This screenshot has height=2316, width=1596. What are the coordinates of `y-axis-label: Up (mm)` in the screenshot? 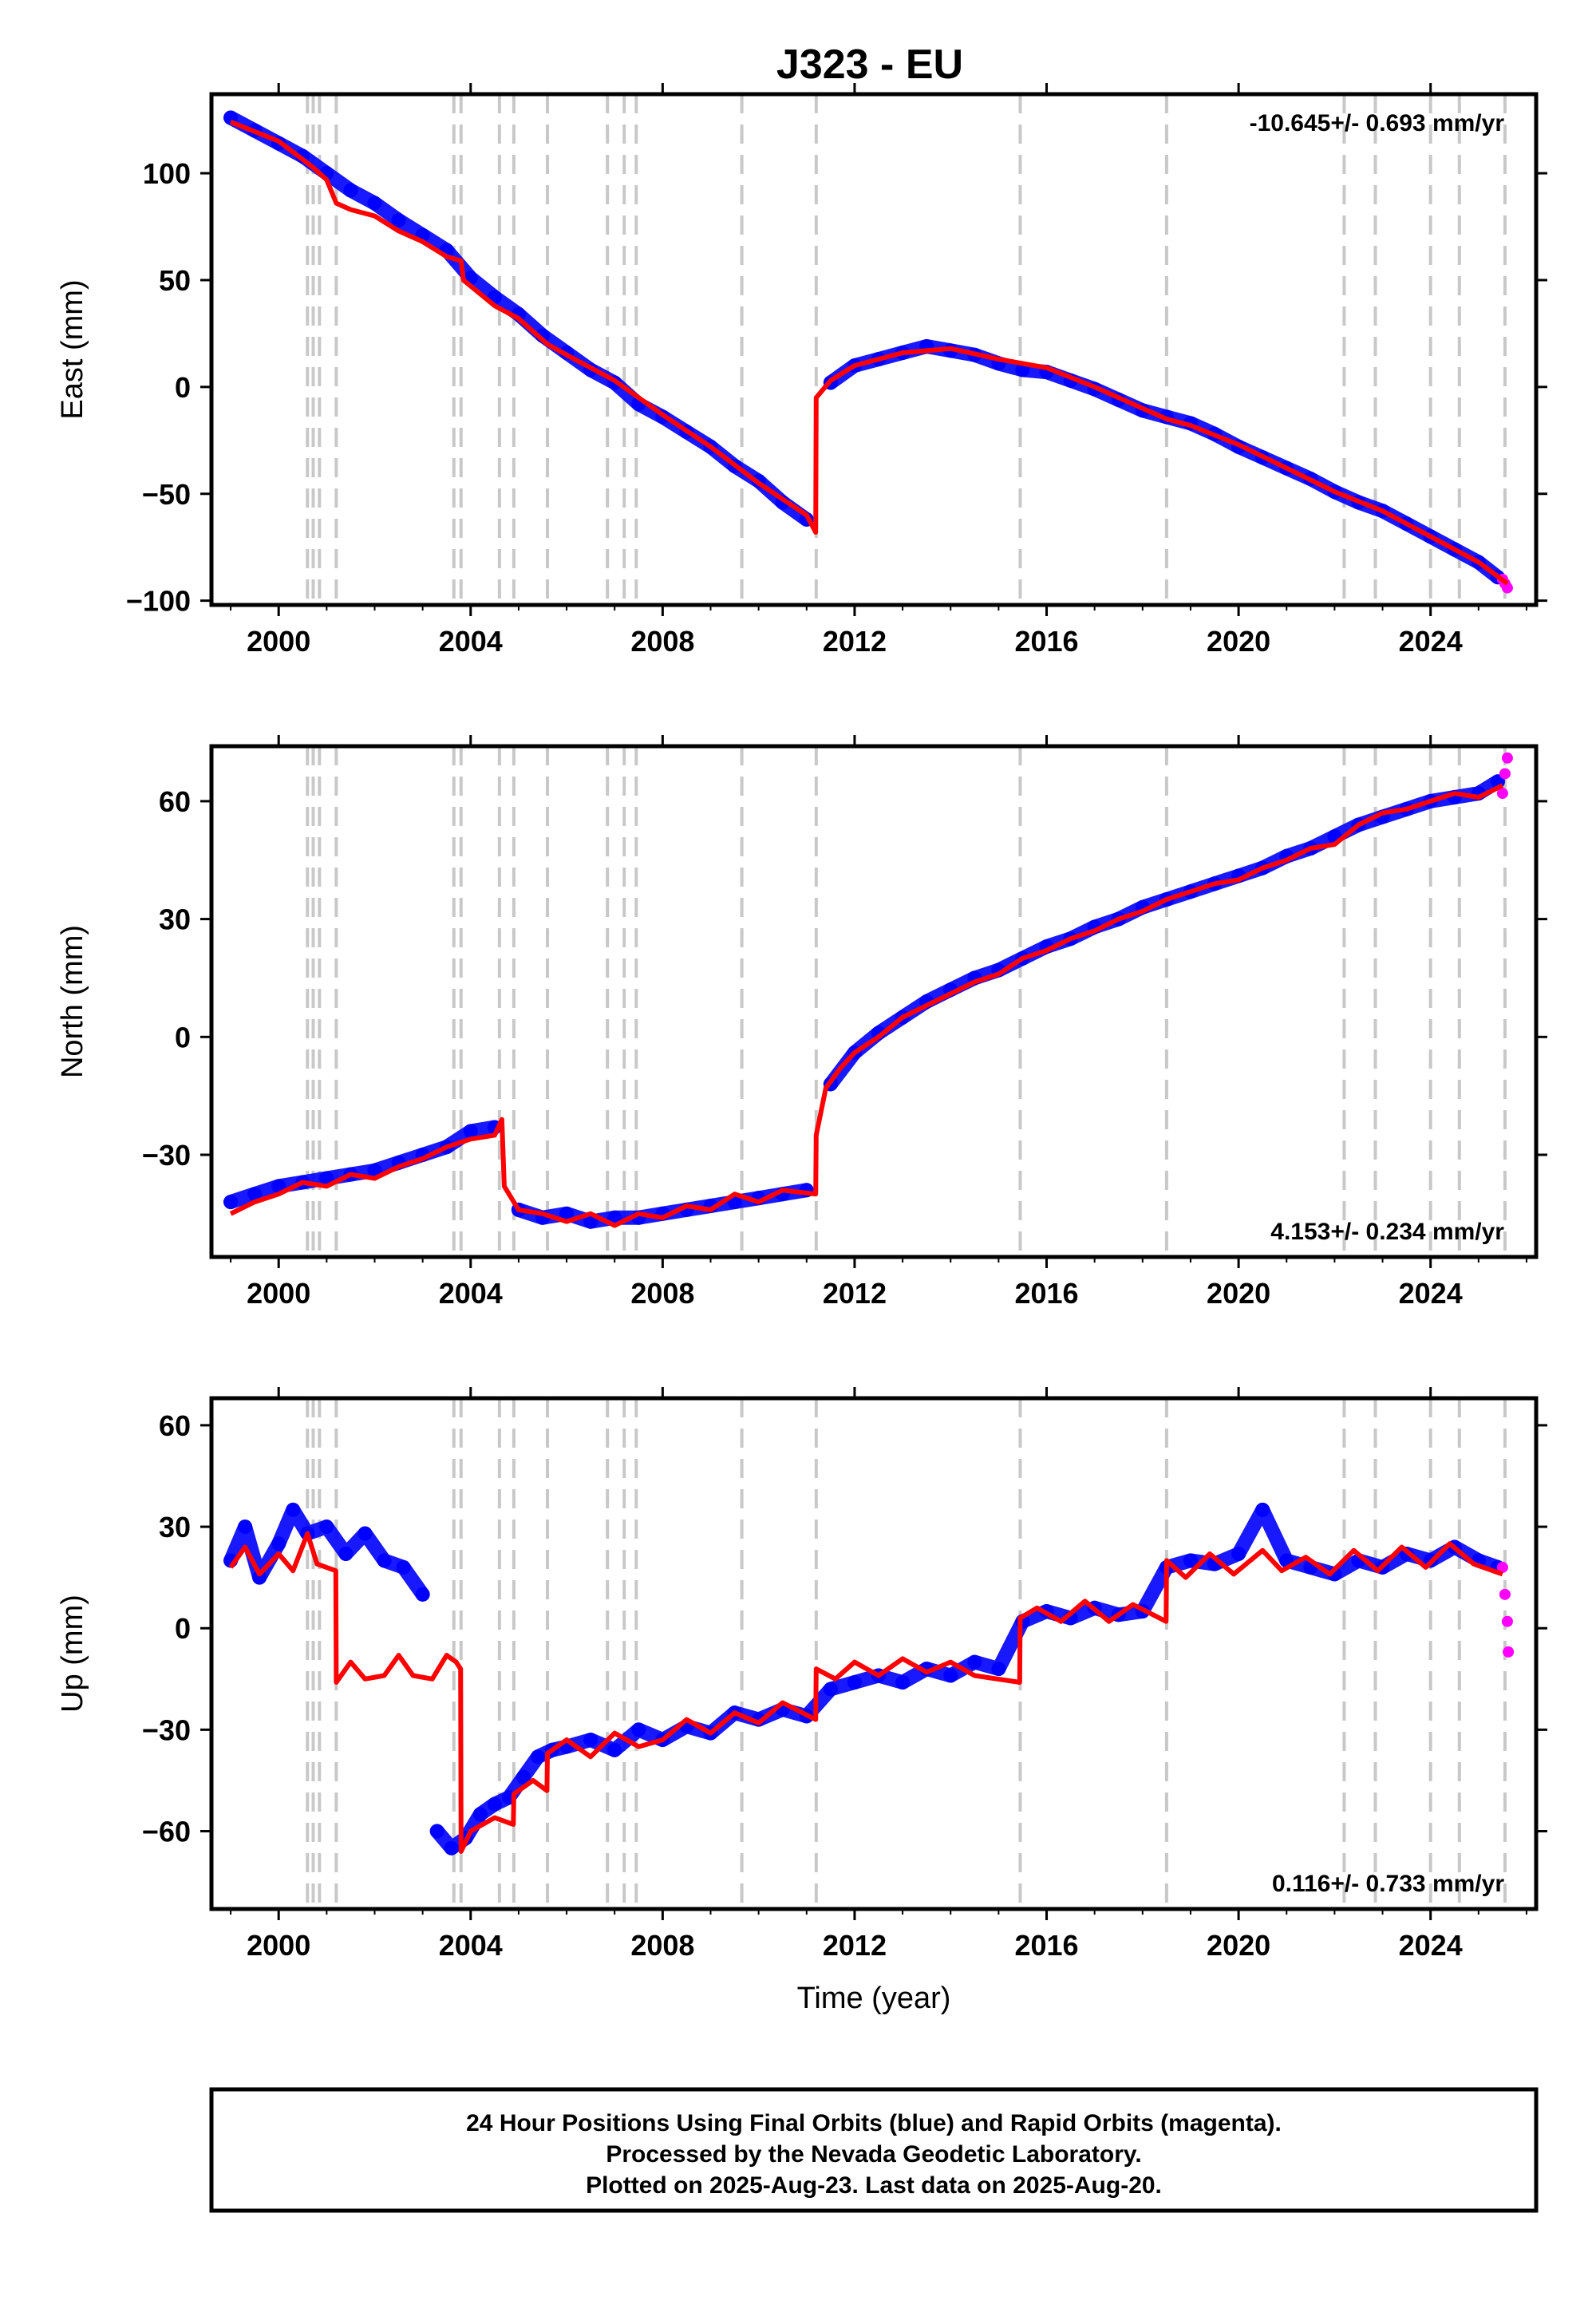 It's located at (72, 1654).